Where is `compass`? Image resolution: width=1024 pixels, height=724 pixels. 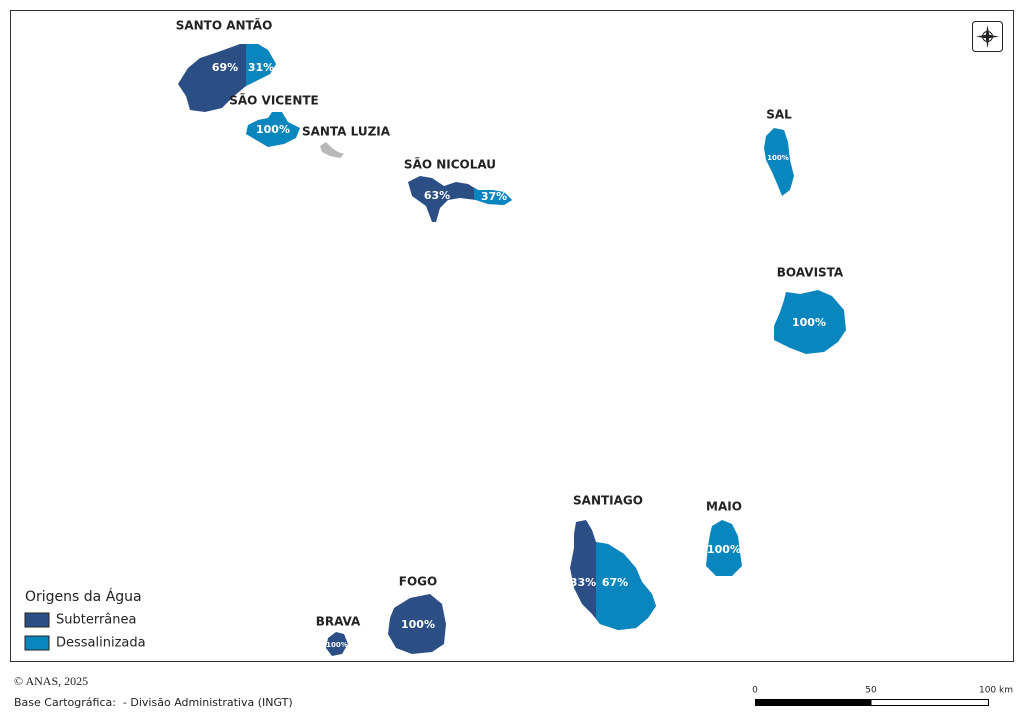 compass is located at coordinates (987, 36).